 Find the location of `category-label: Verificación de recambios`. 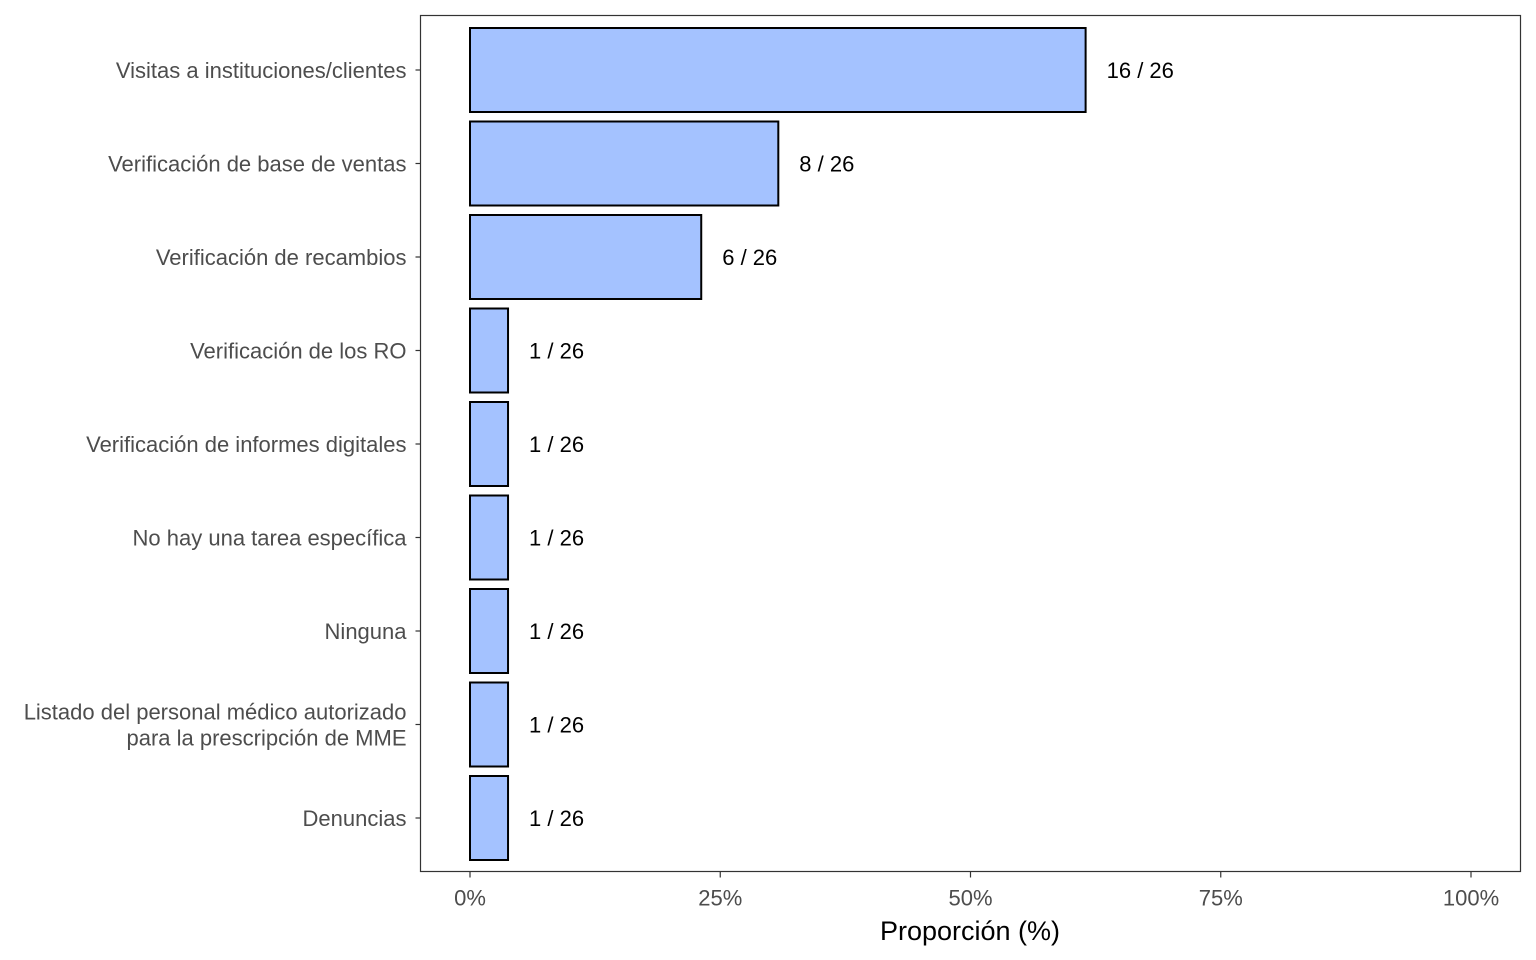

category-label: Verificación de recambios is located at coordinates (281, 257).